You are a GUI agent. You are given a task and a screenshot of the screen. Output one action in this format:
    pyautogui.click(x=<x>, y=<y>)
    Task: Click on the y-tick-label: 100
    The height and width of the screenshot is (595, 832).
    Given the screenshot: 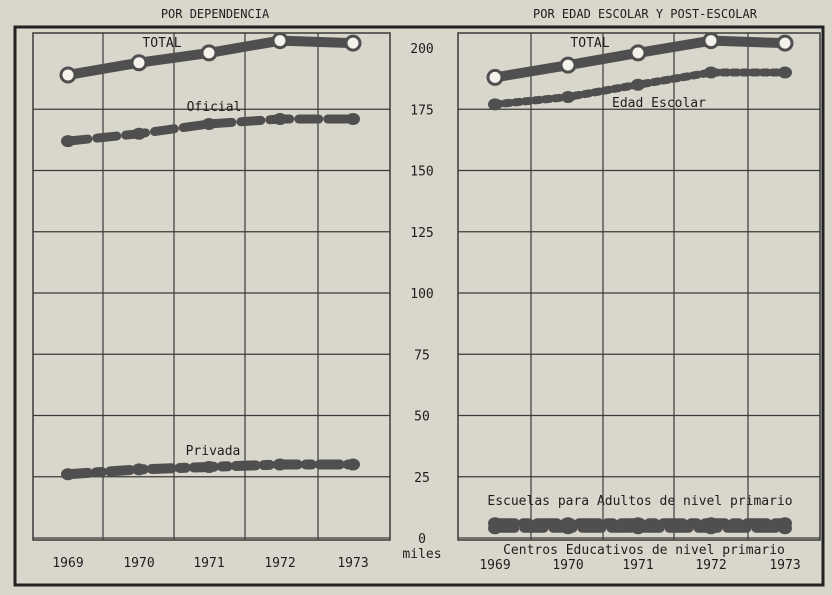 What is the action you would take?
    pyautogui.click(x=421, y=294)
    